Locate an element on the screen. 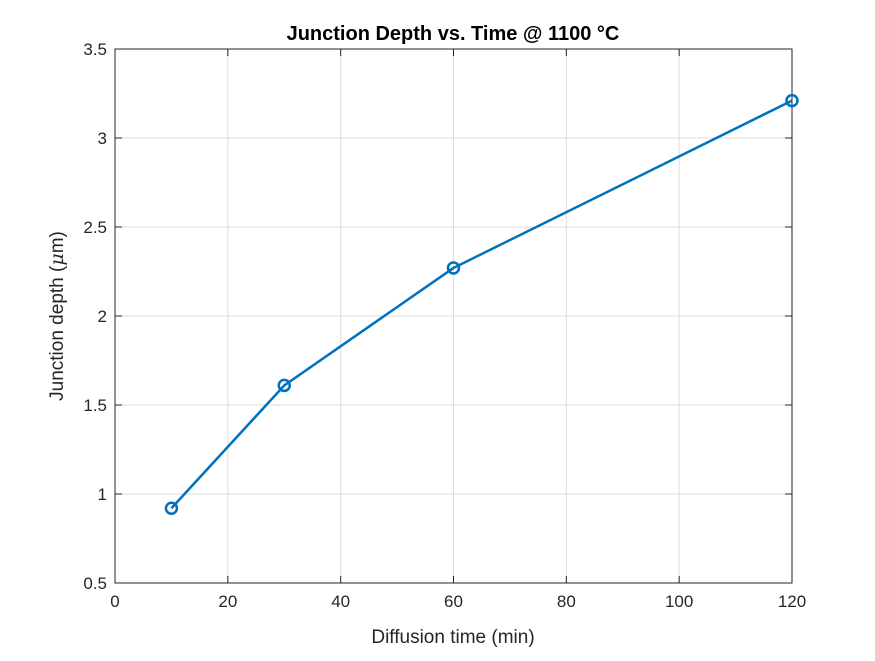 The width and height of the screenshot is (875, 661). x-tick-label: 20 is located at coordinates (227, 601).